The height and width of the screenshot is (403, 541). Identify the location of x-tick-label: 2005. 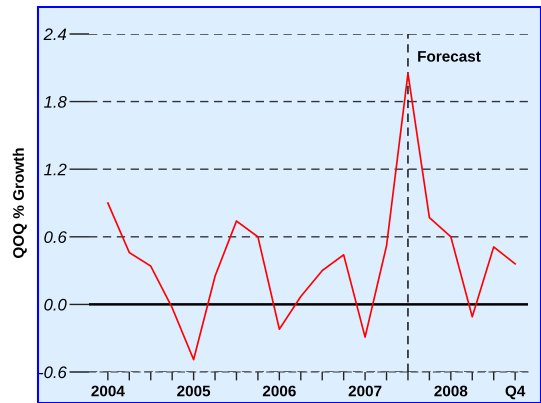
(193, 391).